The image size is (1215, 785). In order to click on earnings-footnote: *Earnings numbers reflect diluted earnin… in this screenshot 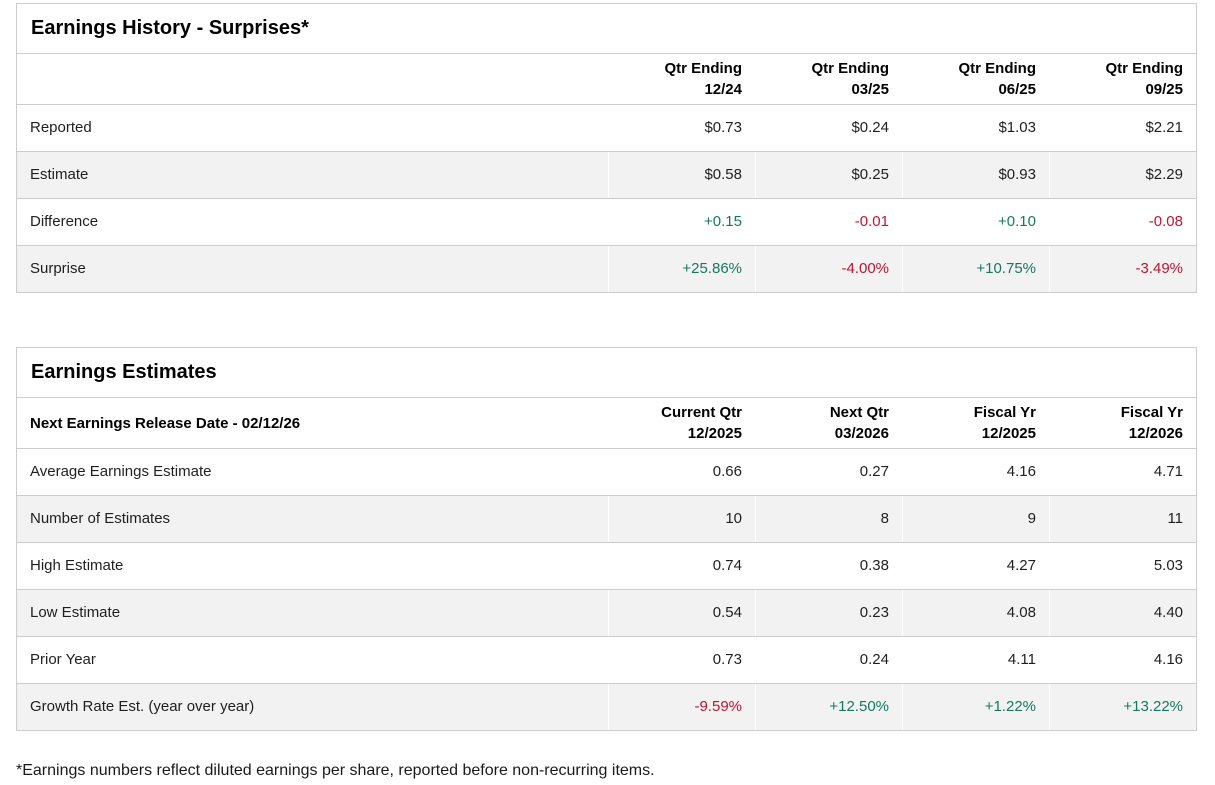, I will do `click(335, 770)`.